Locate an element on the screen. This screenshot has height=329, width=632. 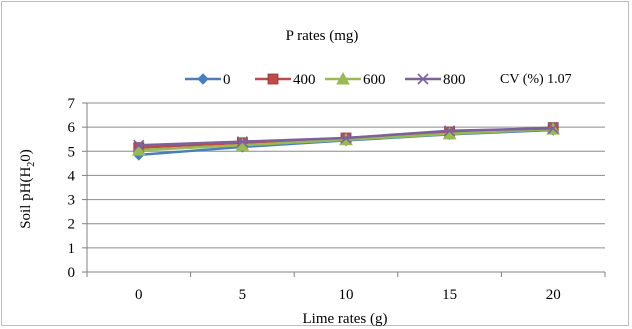
x-tick-label: 20 is located at coordinates (553, 295).